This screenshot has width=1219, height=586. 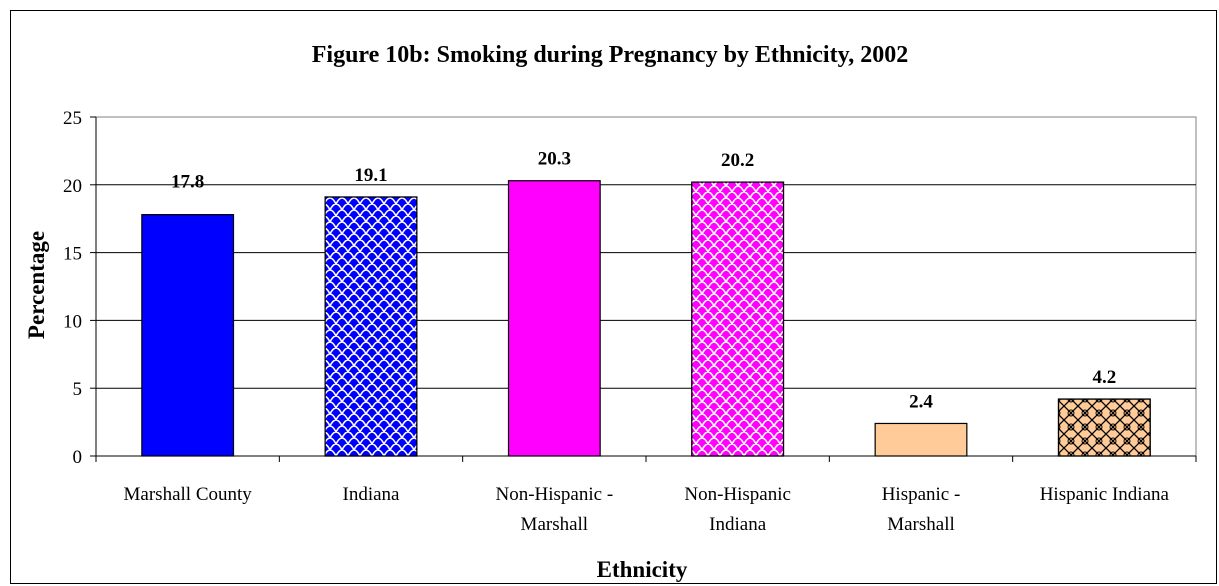 I want to click on y-axis-label: Percentage, so click(x=36, y=285).